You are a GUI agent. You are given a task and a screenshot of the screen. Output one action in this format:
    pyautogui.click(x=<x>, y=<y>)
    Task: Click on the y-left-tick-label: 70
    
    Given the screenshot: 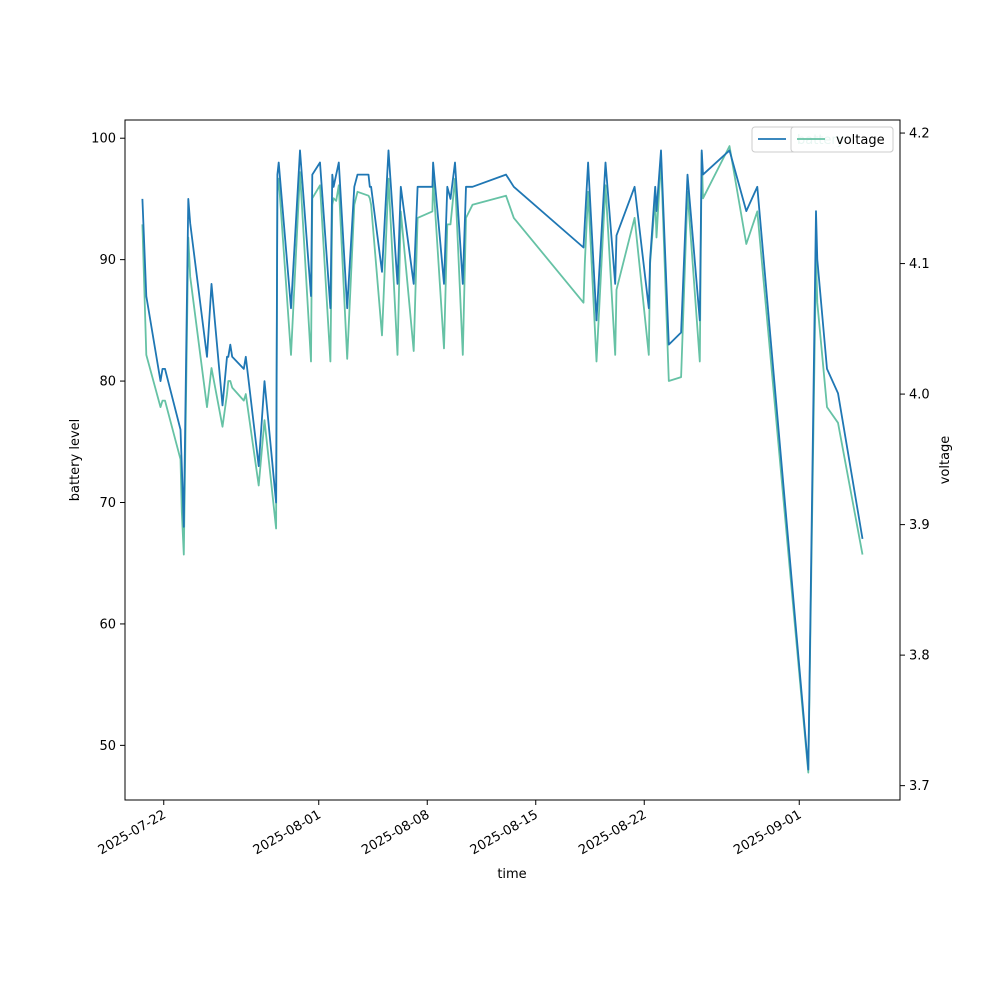 What is the action you would take?
    pyautogui.click(x=107, y=503)
    